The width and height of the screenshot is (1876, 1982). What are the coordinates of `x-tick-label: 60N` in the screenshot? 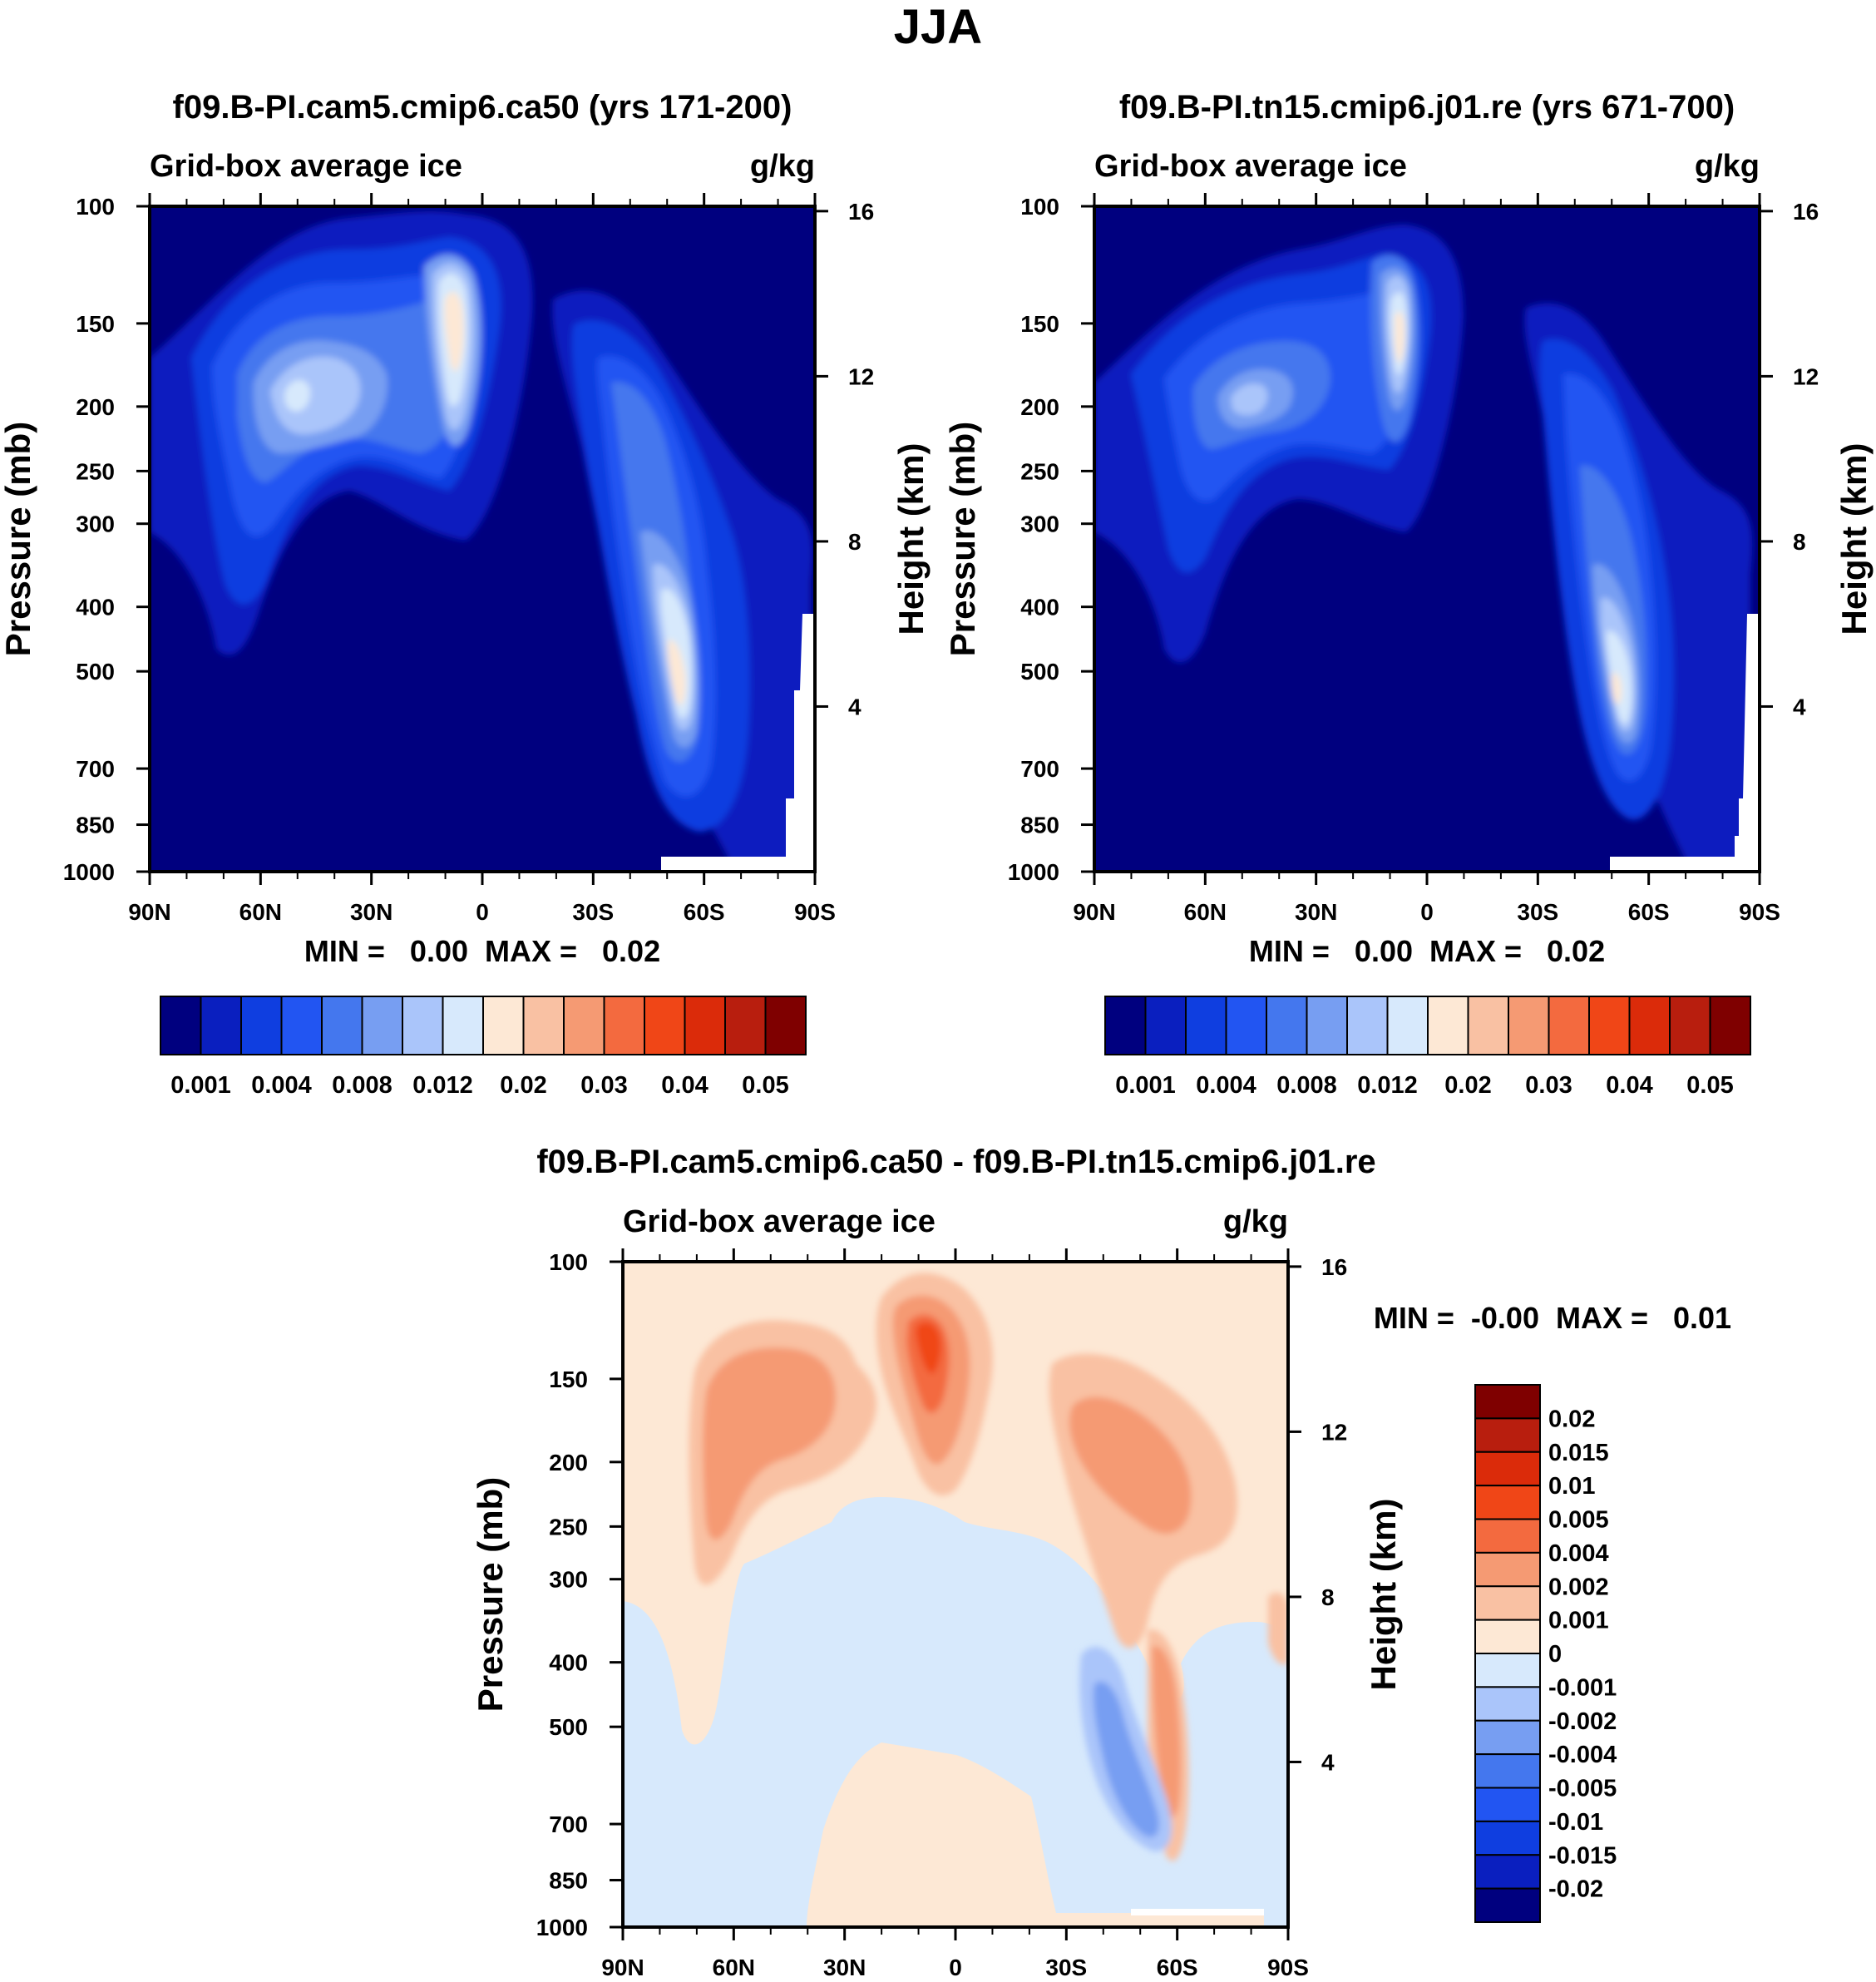 It's located at (1206, 912).